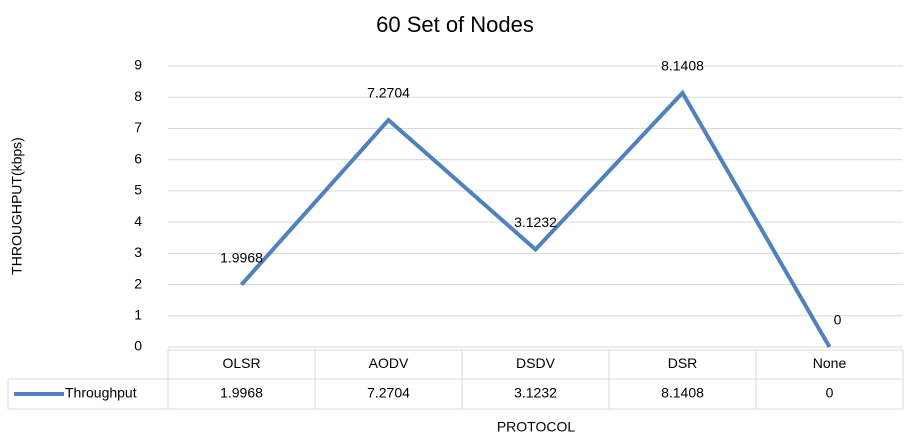 The width and height of the screenshot is (910, 439). Describe the element at coordinates (138, 221) in the screenshot. I see `y-tick-label: 4` at that location.